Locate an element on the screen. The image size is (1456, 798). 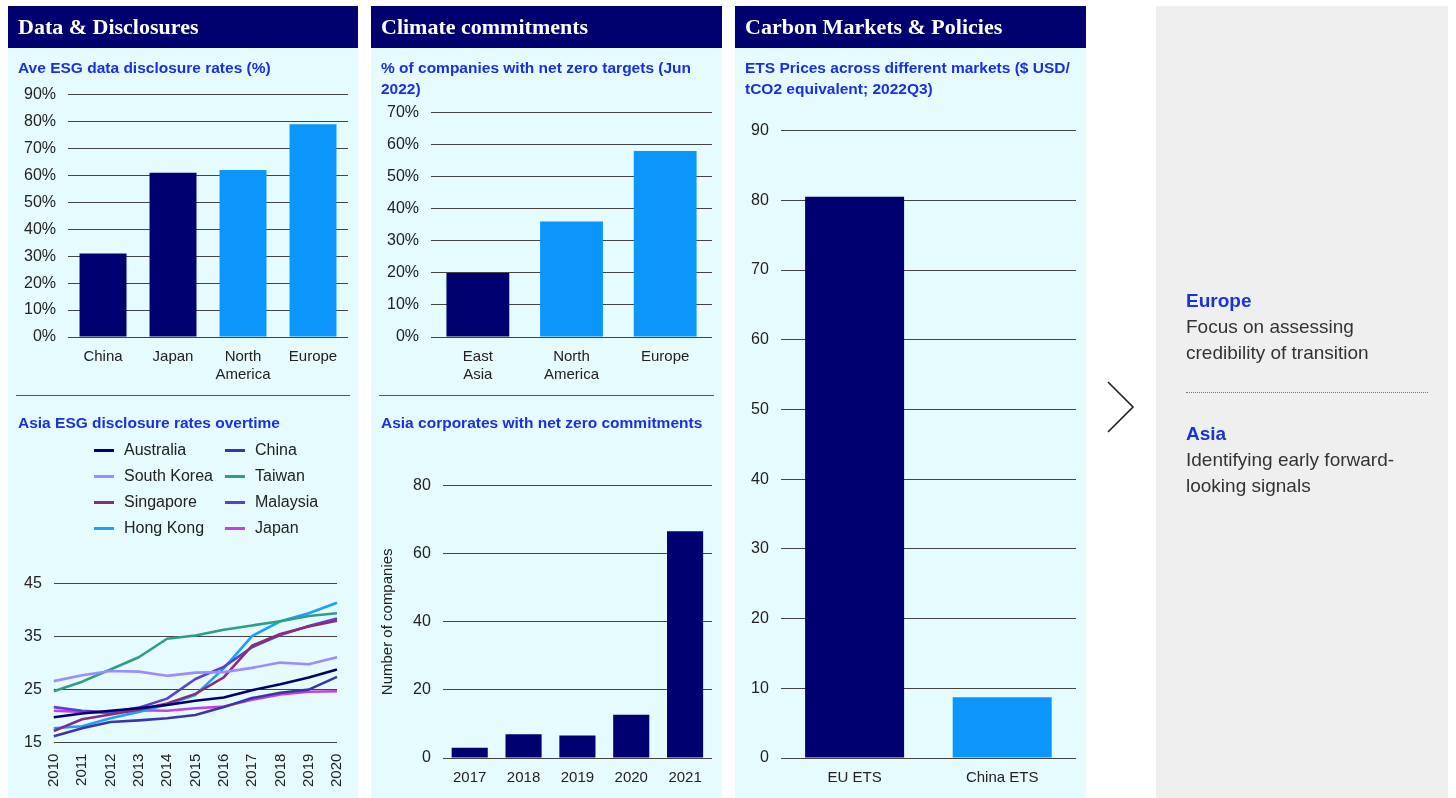
y-tick-label: 10 is located at coordinates (760, 687).